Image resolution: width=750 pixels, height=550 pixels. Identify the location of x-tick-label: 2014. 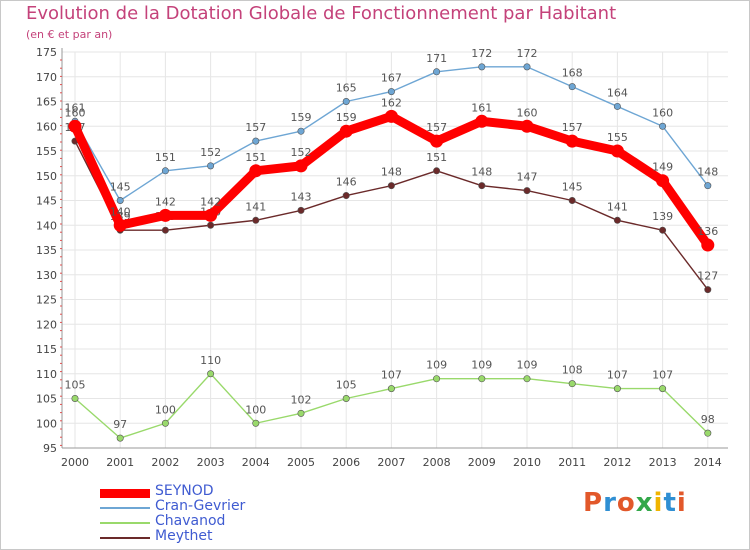
(708, 462).